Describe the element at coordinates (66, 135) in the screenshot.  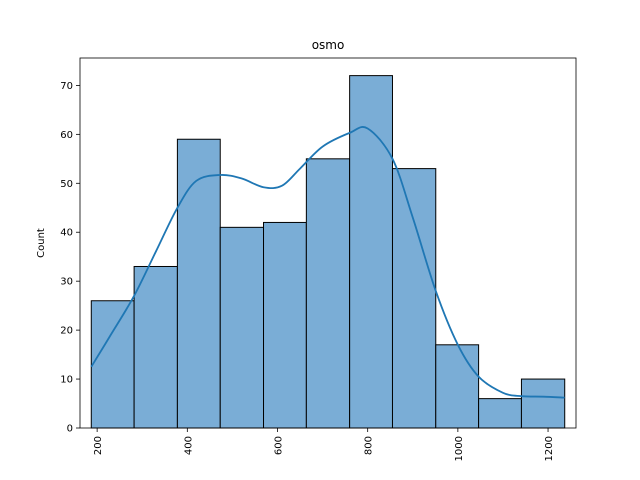
I see `y-tick-label: 60` at that location.